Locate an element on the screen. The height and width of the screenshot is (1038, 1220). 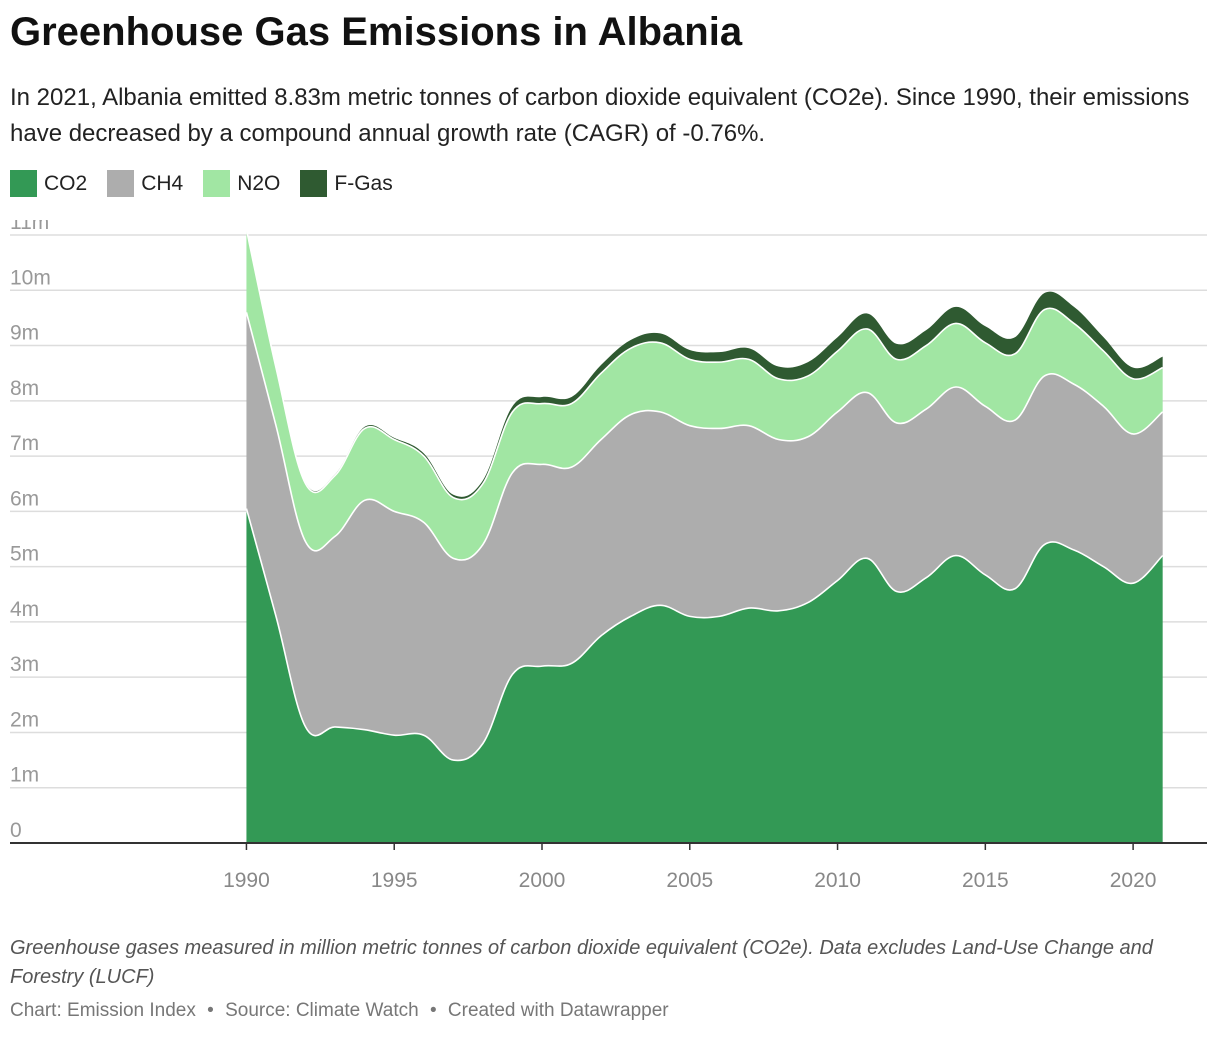
x-tick-label: 2020 is located at coordinates (1133, 880).